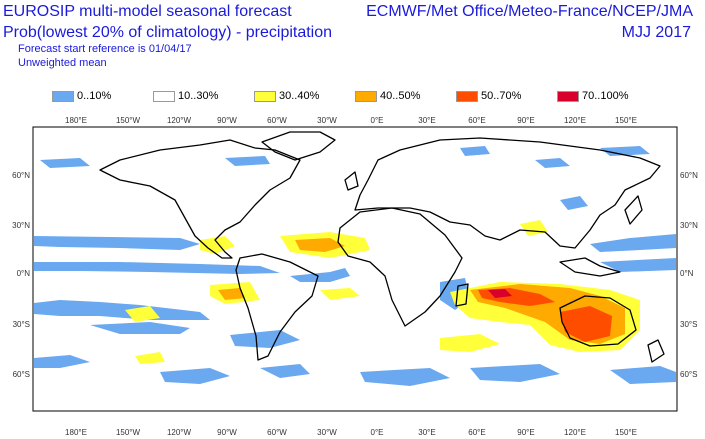 The image size is (705, 439). Describe the element at coordinates (426, 120) in the screenshot. I see `lon-label-top-7: 30°E` at that location.